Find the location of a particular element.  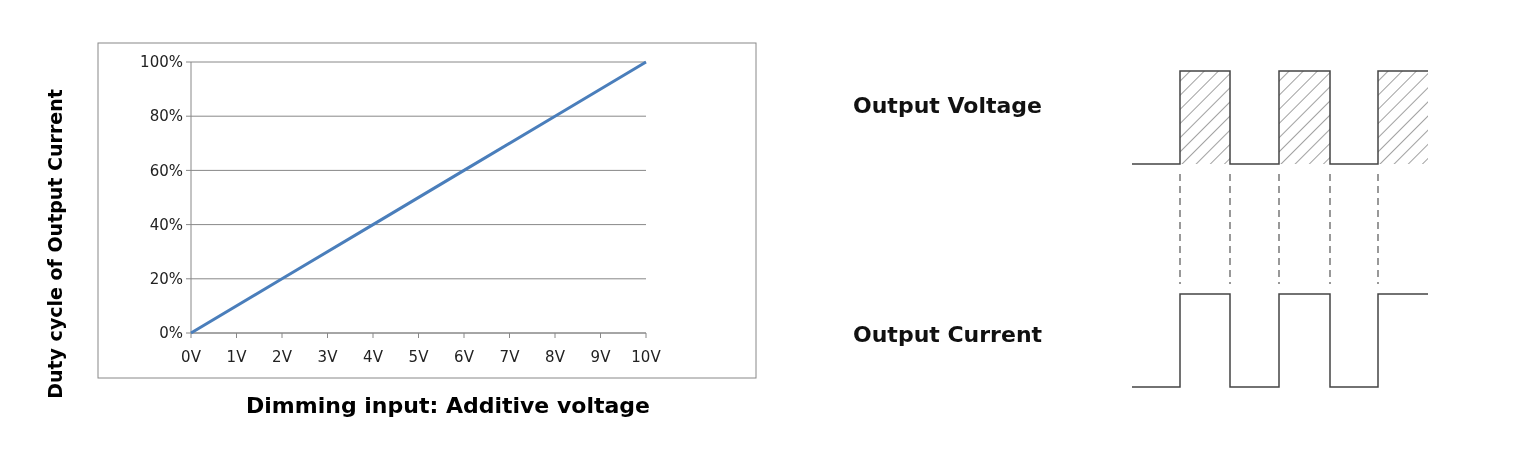

x-tick-label: 7V is located at coordinates (510, 357).